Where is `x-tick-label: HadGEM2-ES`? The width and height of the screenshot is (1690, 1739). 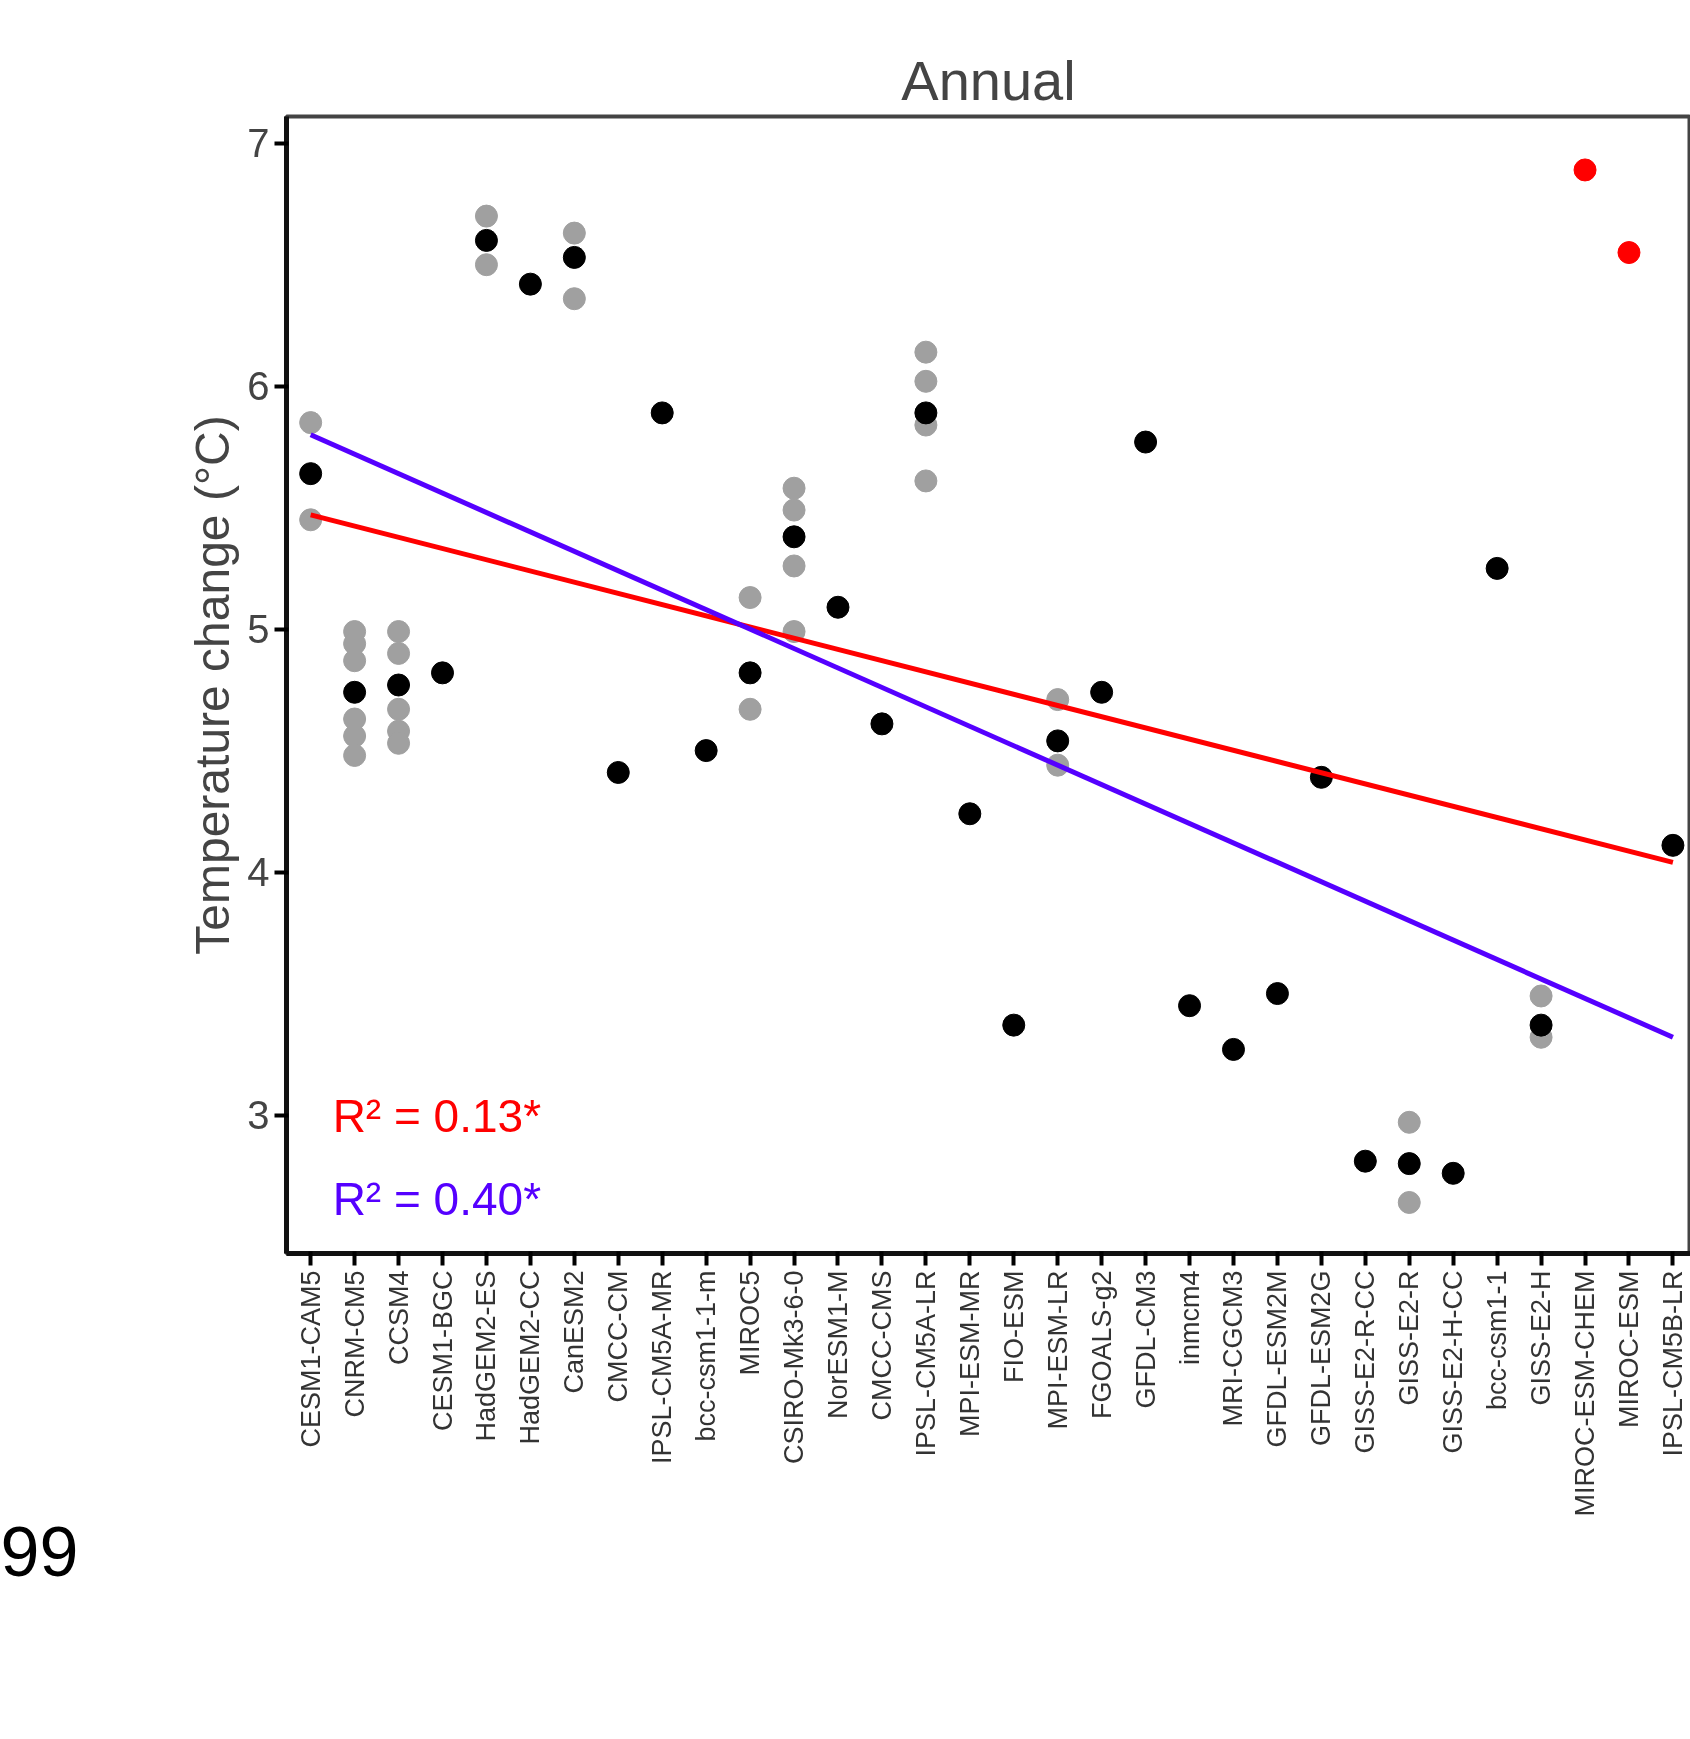 x-tick-label: HadGEM2-ES is located at coordinates (486, 1356).